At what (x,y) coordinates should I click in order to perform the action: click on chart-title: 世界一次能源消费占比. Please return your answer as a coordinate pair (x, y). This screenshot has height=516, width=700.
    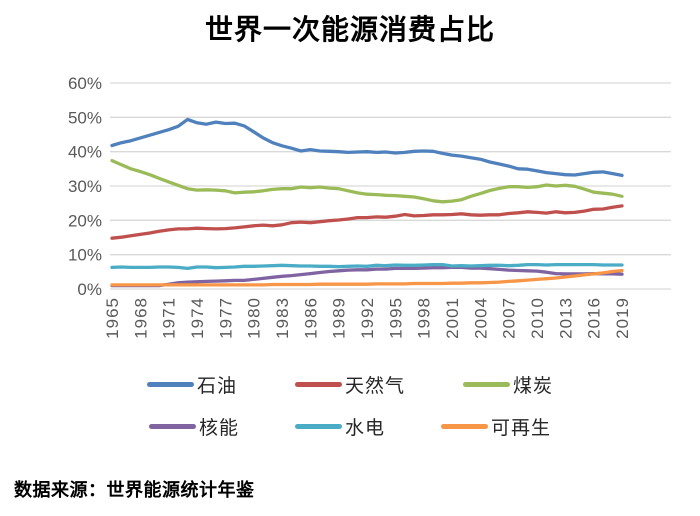
    Looking at the image, I should click on (349, 29).